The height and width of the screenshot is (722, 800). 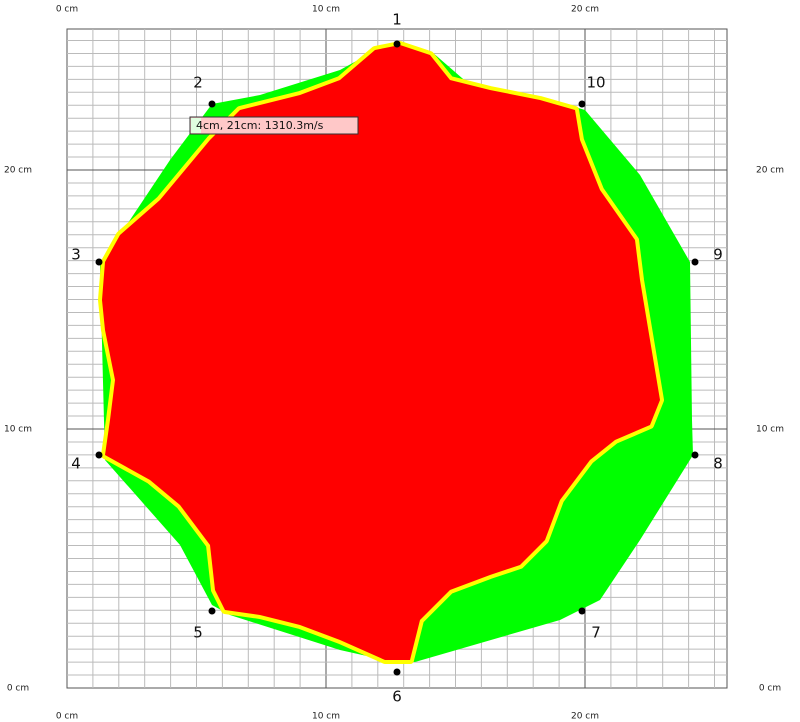 I want to click on sensor-label: 1, so click(x=397, y=20).